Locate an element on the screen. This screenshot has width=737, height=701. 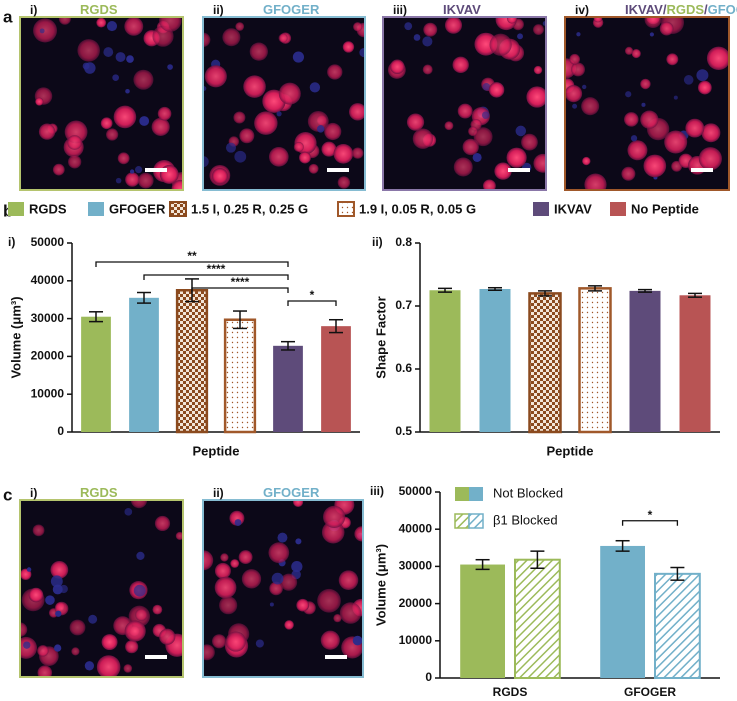
border is located at coordinates (101, 103).